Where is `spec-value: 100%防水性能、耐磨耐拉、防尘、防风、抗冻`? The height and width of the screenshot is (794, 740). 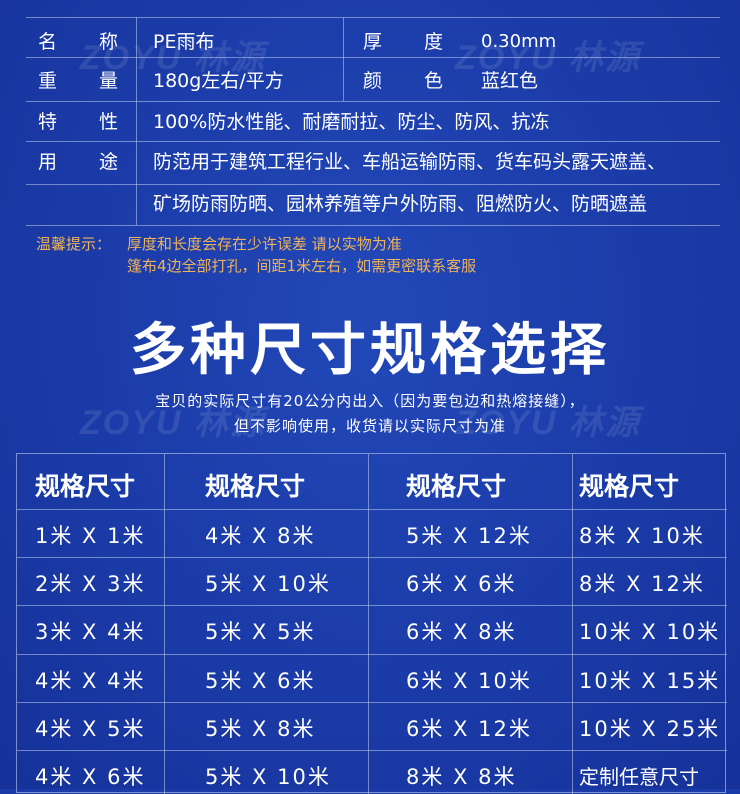
spec-value: 100%防水性能、耐磨耐拉、防尘、防风、抗冻 is located at coordinates (351, 122).